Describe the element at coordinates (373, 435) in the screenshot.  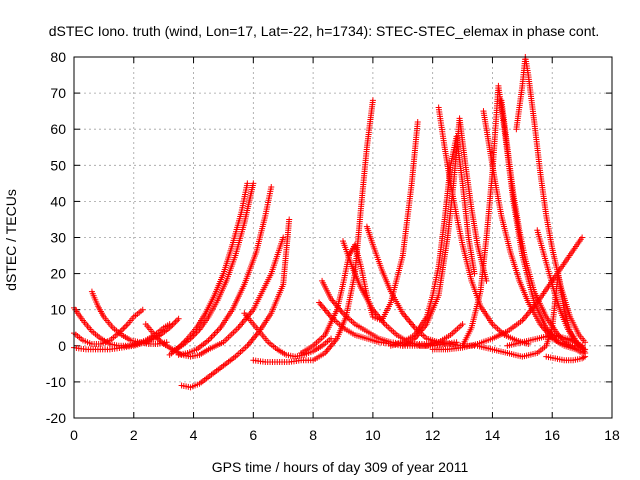
I see `x-tick-label: 10` at that location.